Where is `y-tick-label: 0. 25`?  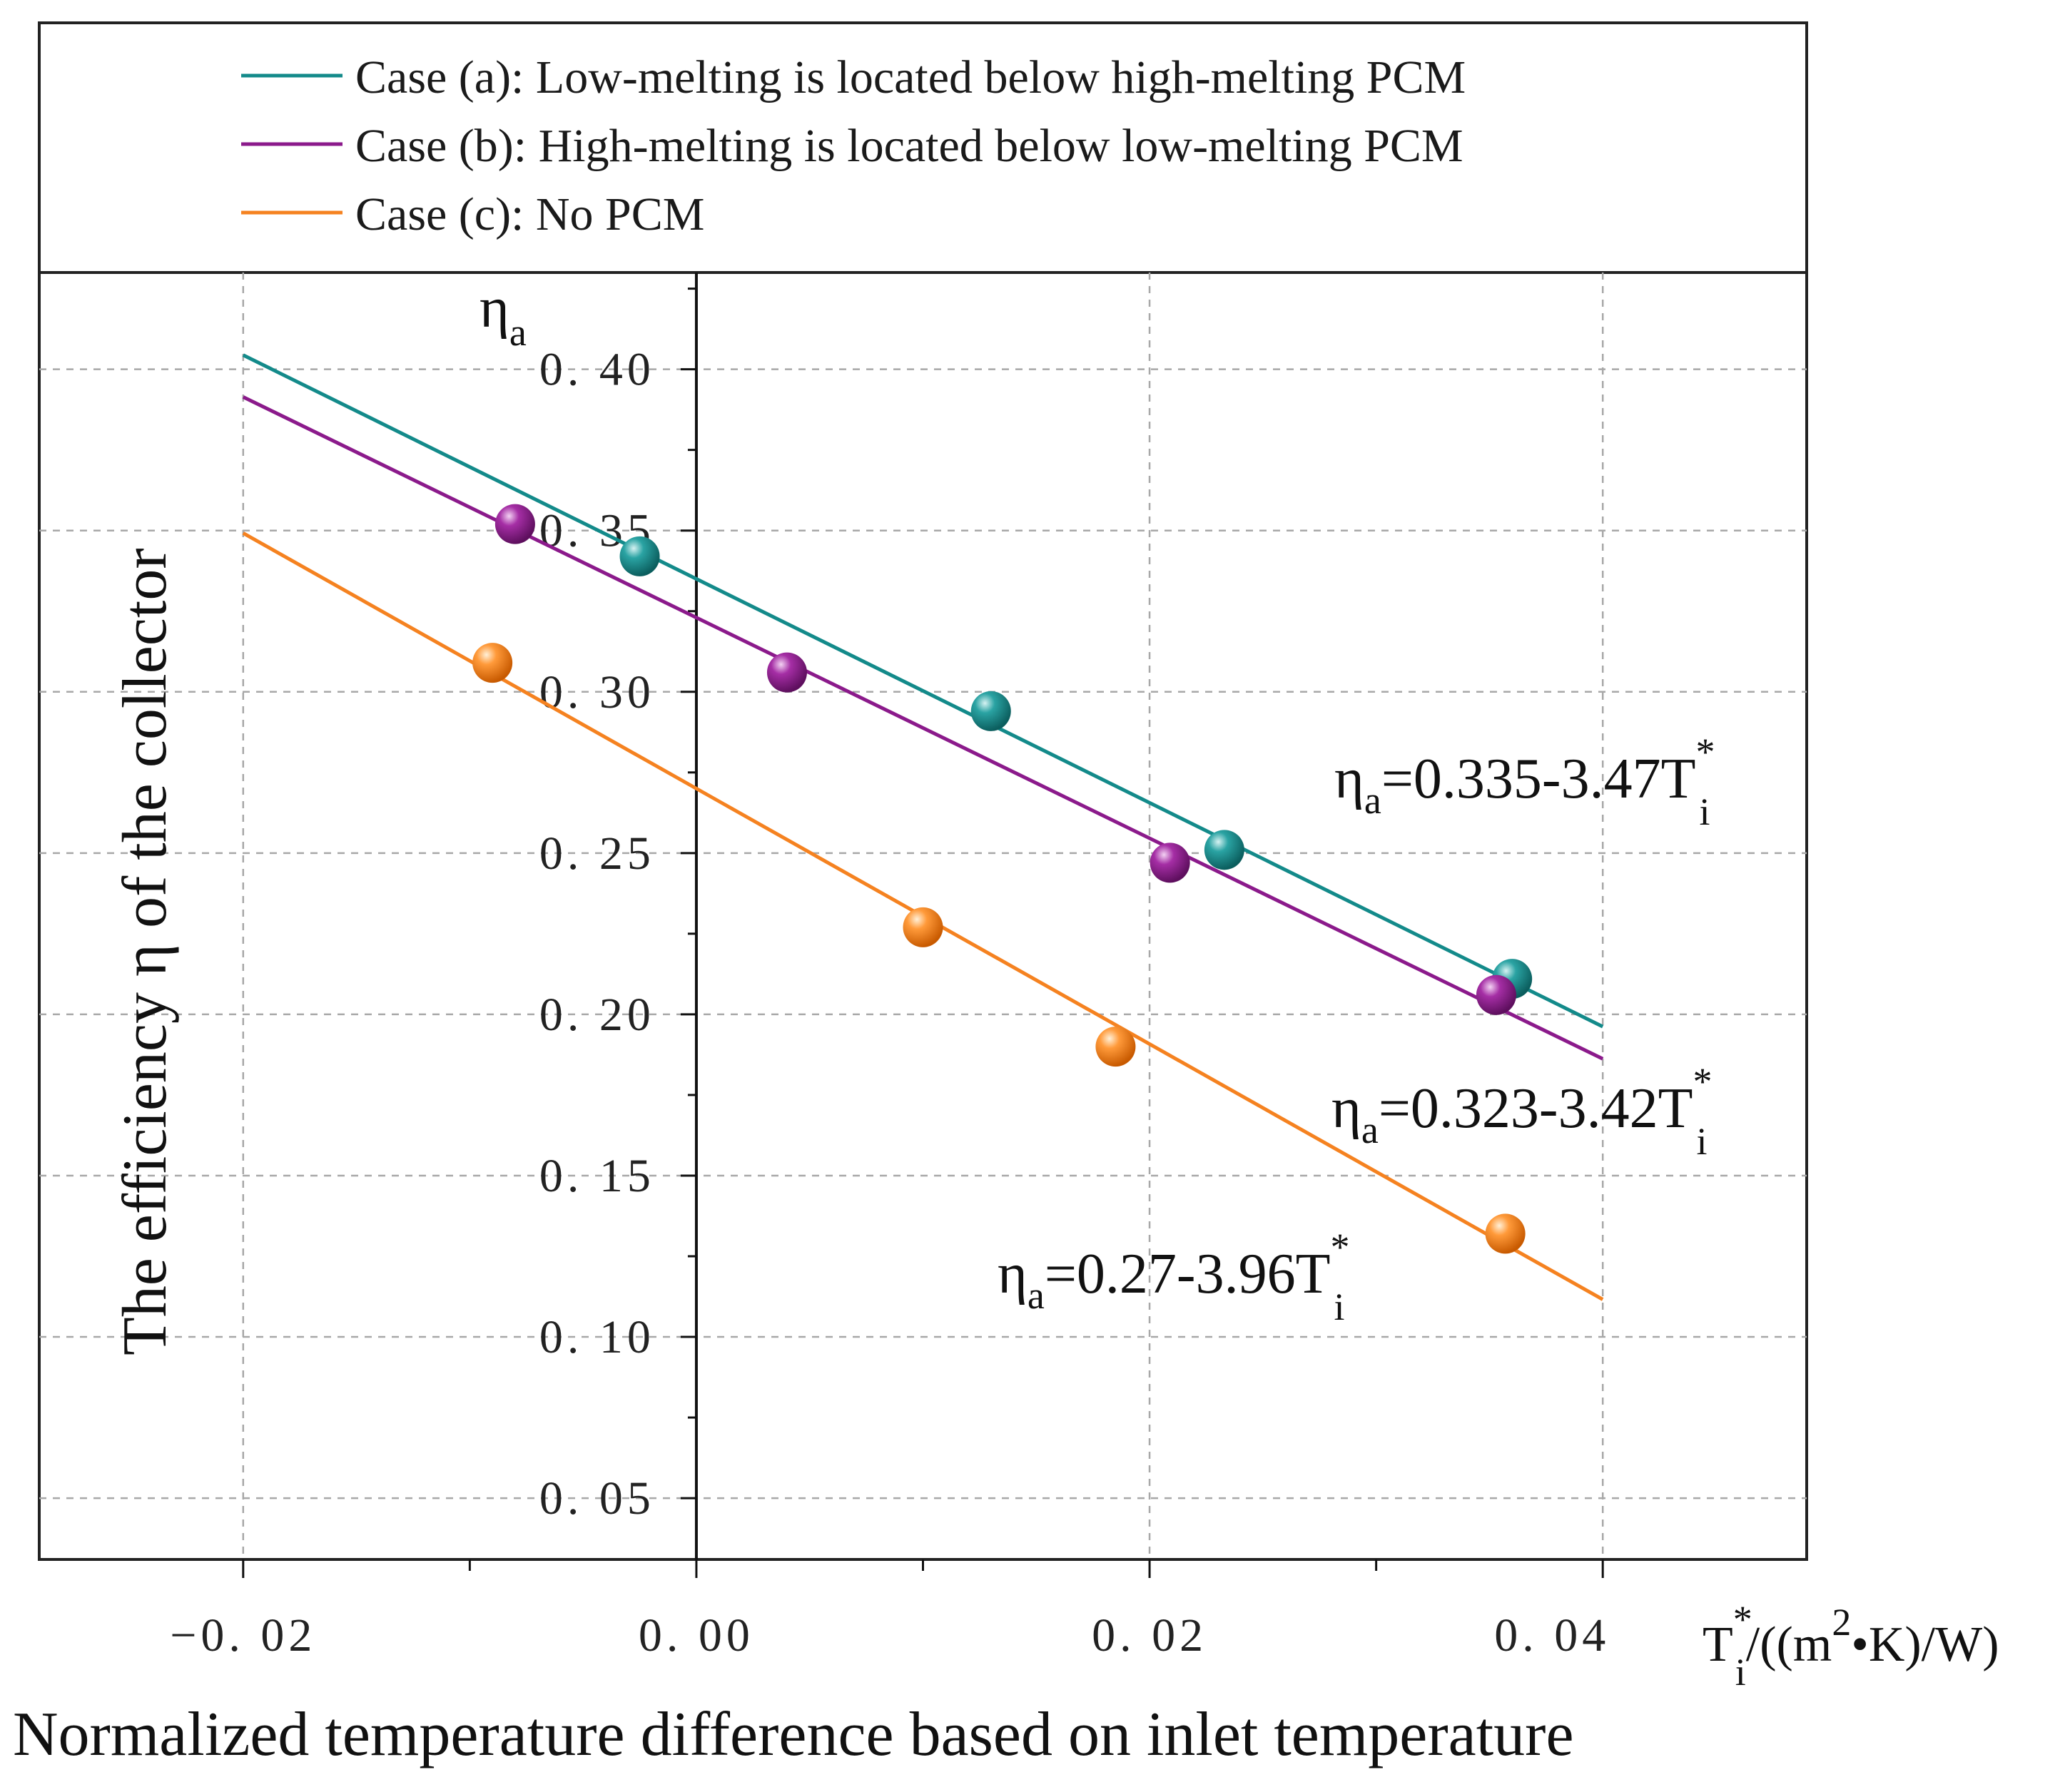
y-tick-label: 0. 25 is located at coordinates (597, 854).